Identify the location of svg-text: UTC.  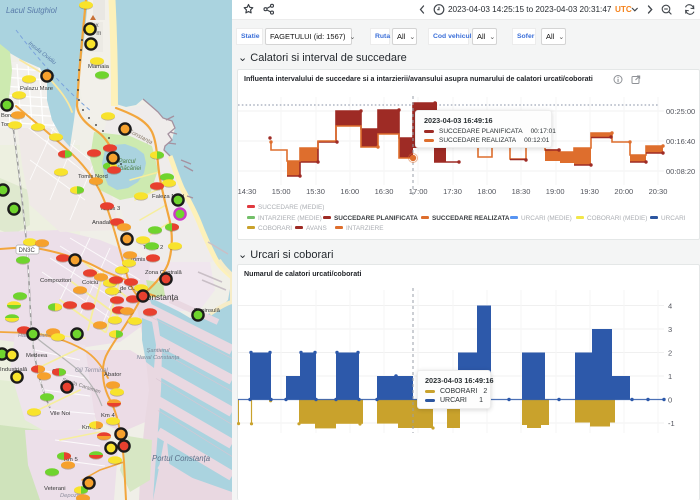
(623, 9).